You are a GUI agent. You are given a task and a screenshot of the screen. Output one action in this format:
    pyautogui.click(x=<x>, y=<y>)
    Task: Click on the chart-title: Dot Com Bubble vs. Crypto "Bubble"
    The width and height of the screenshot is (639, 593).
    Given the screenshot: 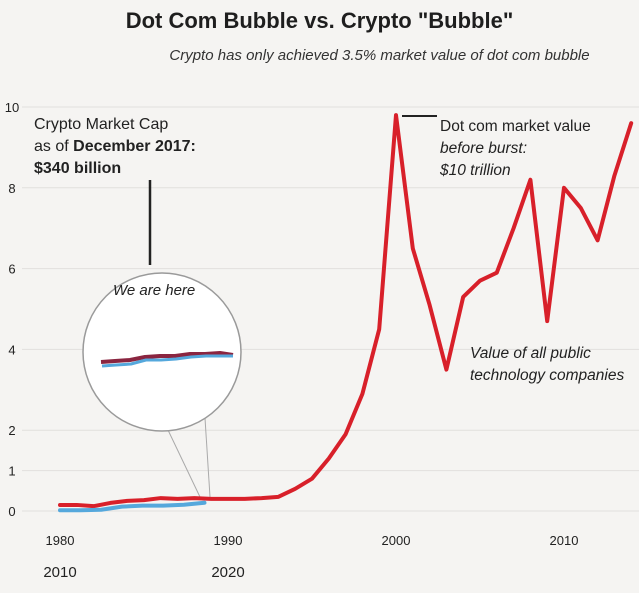 What is the action you would take?
    pyautogui.click(x=319, y=20)
    